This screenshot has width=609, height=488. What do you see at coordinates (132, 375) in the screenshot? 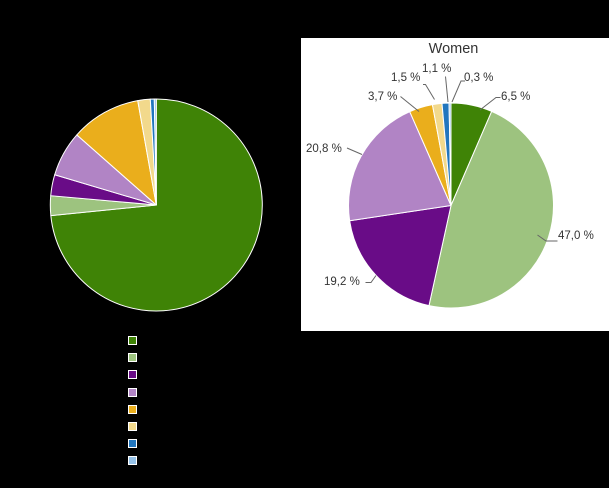
I see `legend-swatch-dark-purple` at bounding box center [132, 375].